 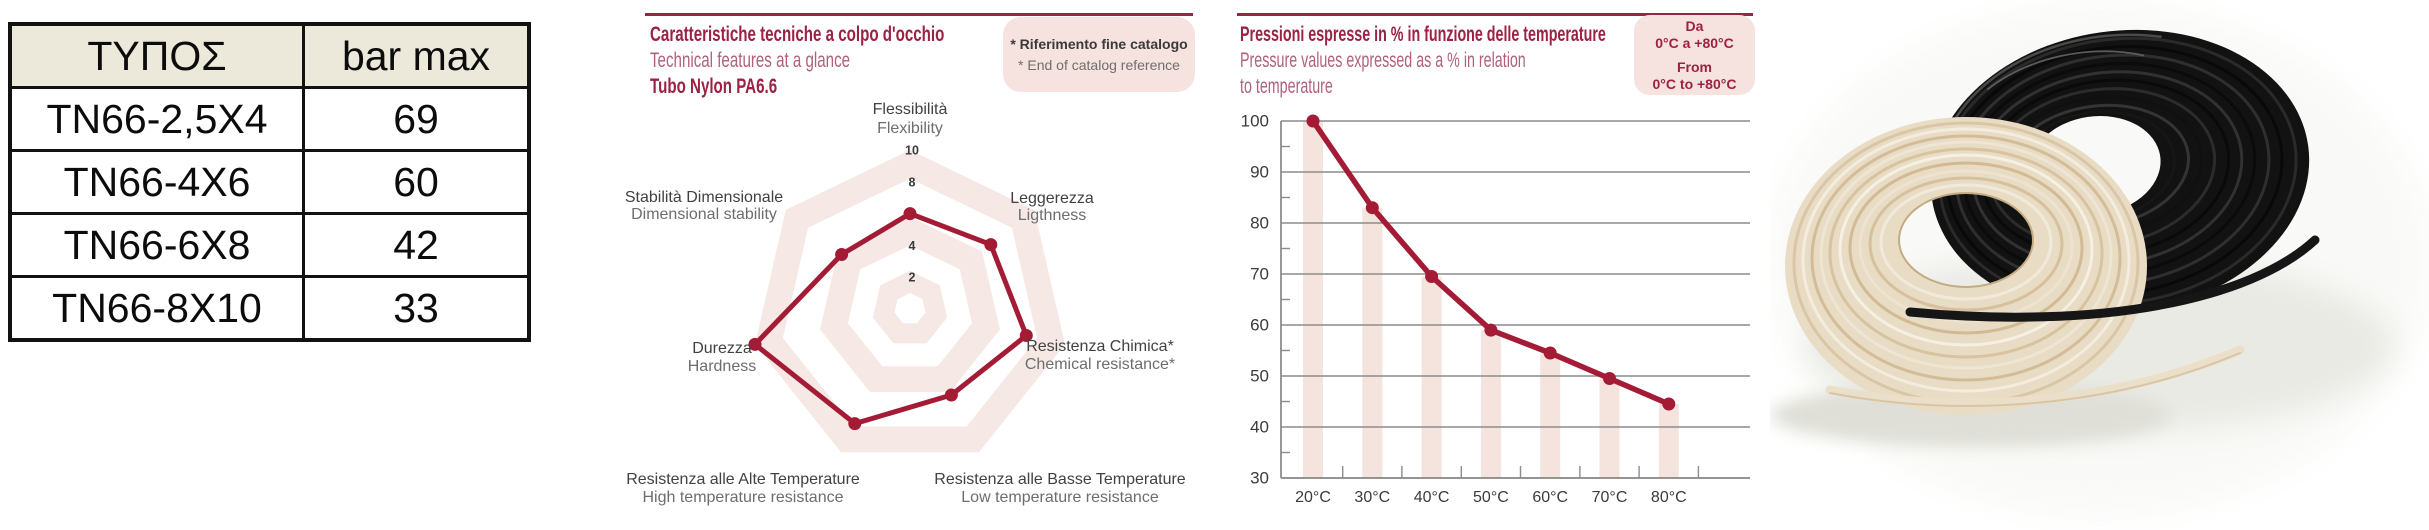 What do you see at coordinates (1060, 497) in the screenshot?
I see `radar-axis-label-en: Low temperature resistance` at bounding box center [1060, 497].